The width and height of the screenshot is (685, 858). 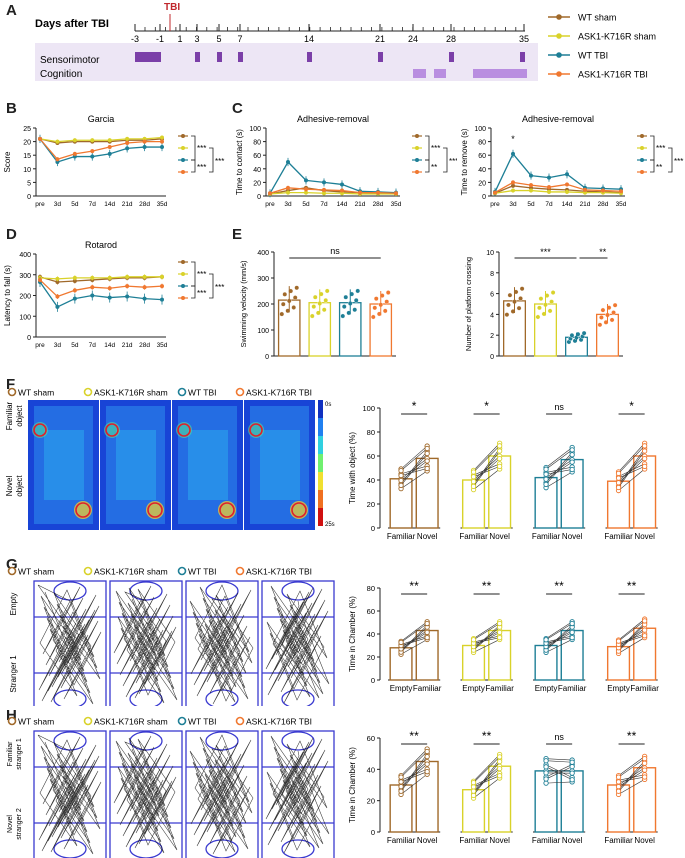 What do you see at coordinates (524, 39) in the screenshot?
I see `timeline-tick-label: 35` at bounding box center [524, 39].